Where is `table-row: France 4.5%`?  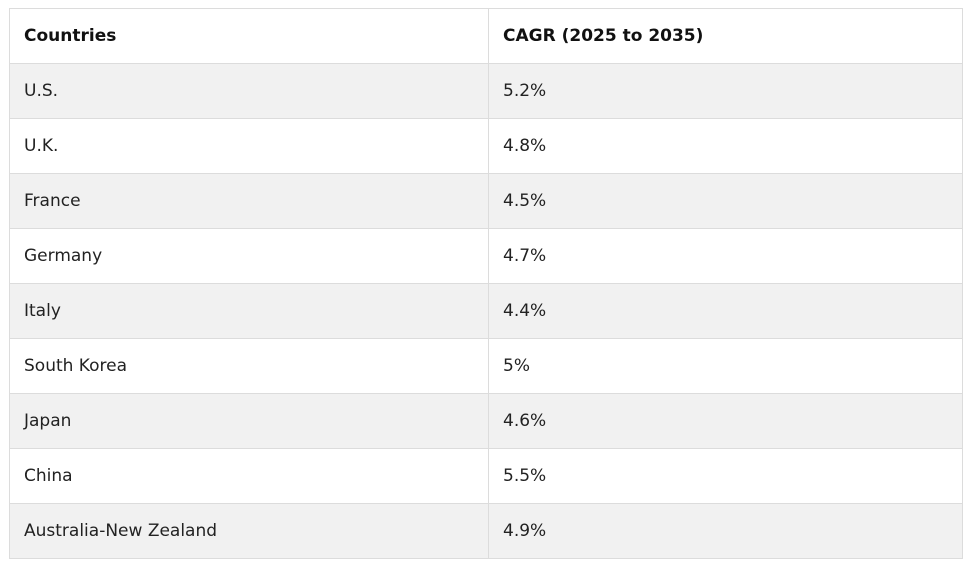 table-row: France 4.5% is located at coordinates (486, 201).